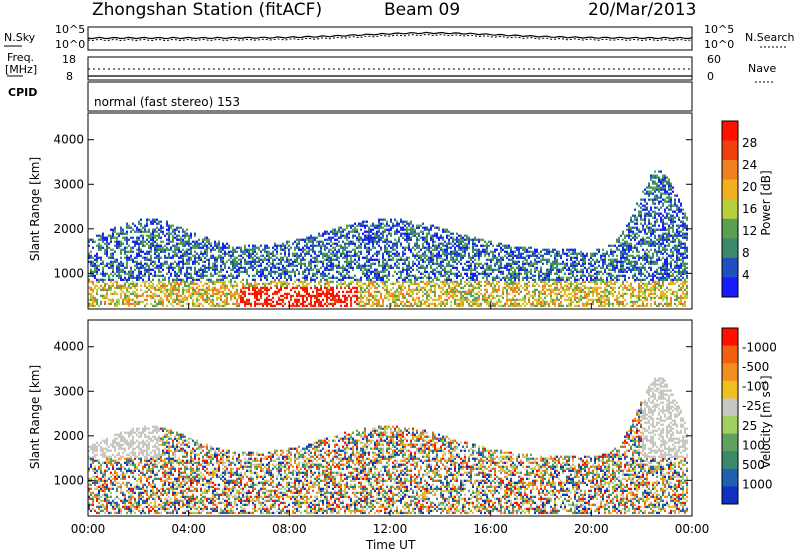  Describe the element at coordinates (188, 529) in the screenshot. I see `xtick-label: 04:00` at that location.